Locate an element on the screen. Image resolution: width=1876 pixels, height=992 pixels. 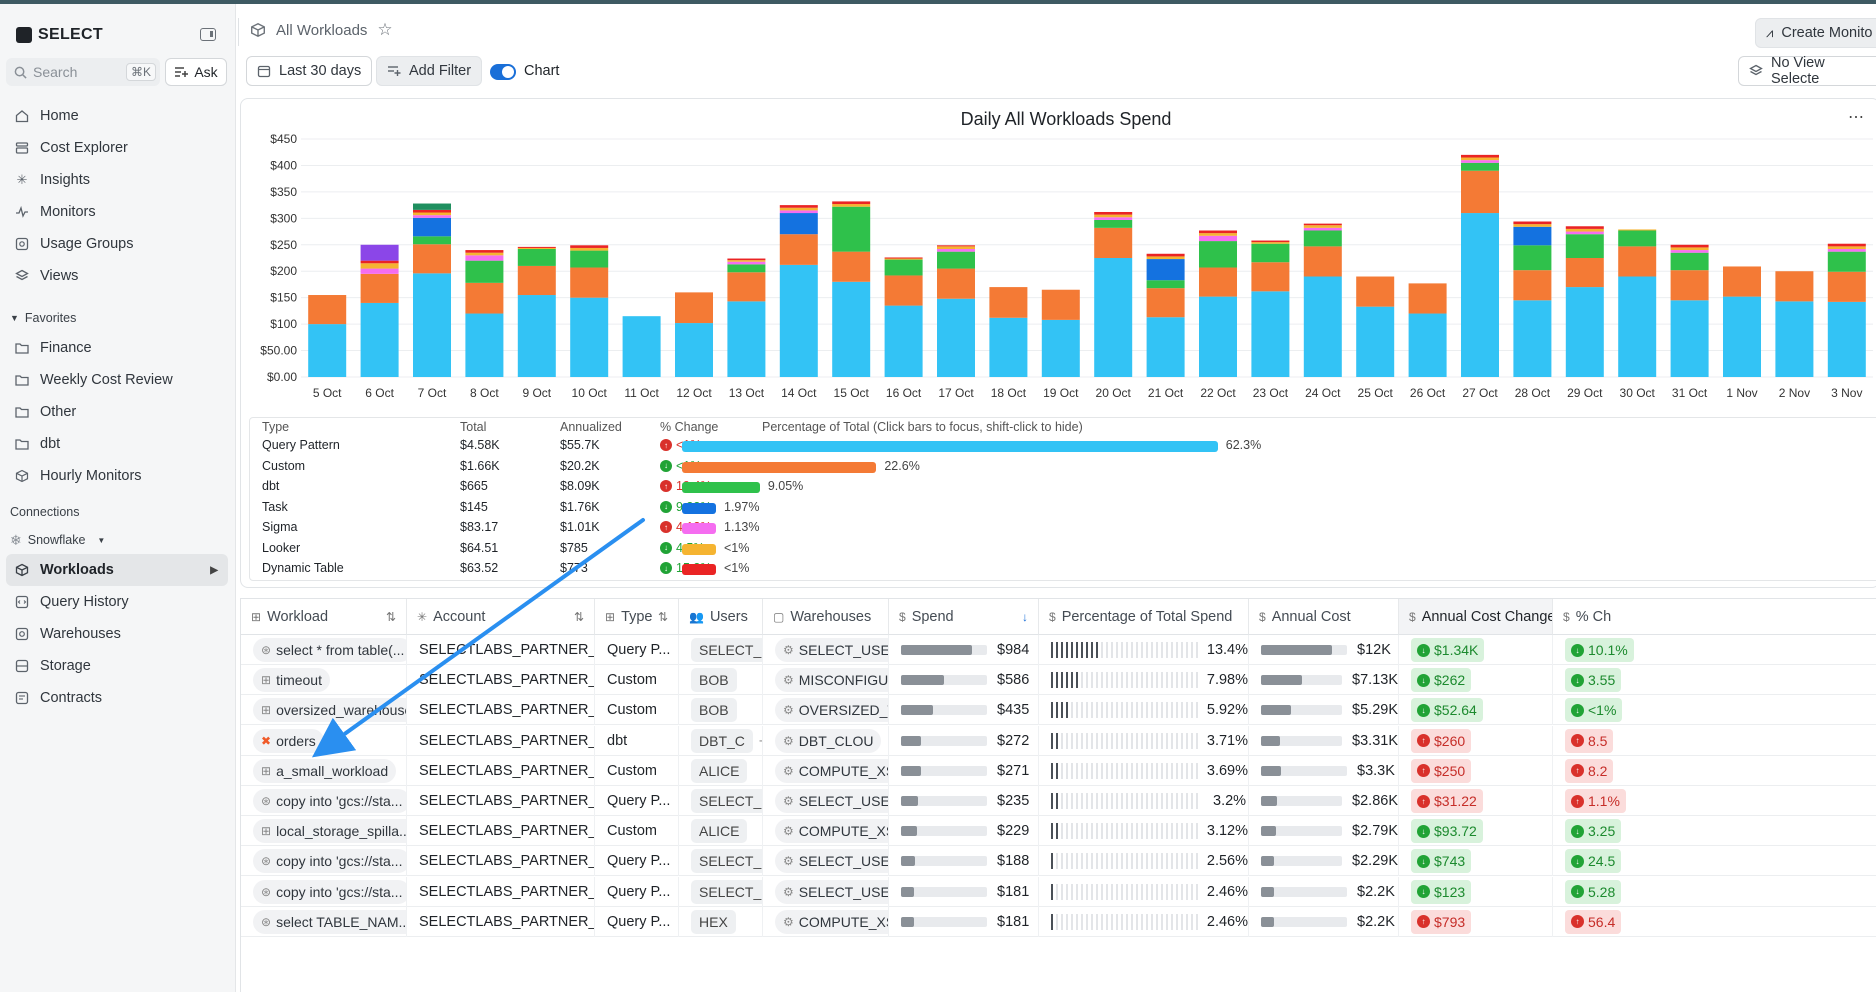
legend-row: Task$145$1.76K↓9.33%1.97% is located at coordinates (1063, 508).